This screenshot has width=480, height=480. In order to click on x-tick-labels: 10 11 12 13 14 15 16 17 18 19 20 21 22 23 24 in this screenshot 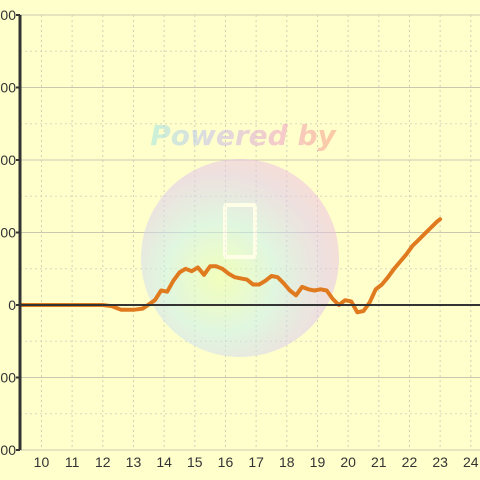, I will do `click(256, 462)`.